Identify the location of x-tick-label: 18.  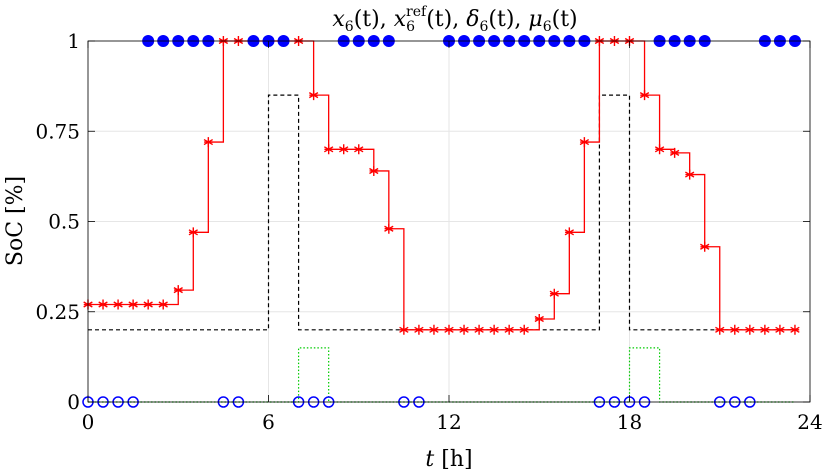
(629, 422).